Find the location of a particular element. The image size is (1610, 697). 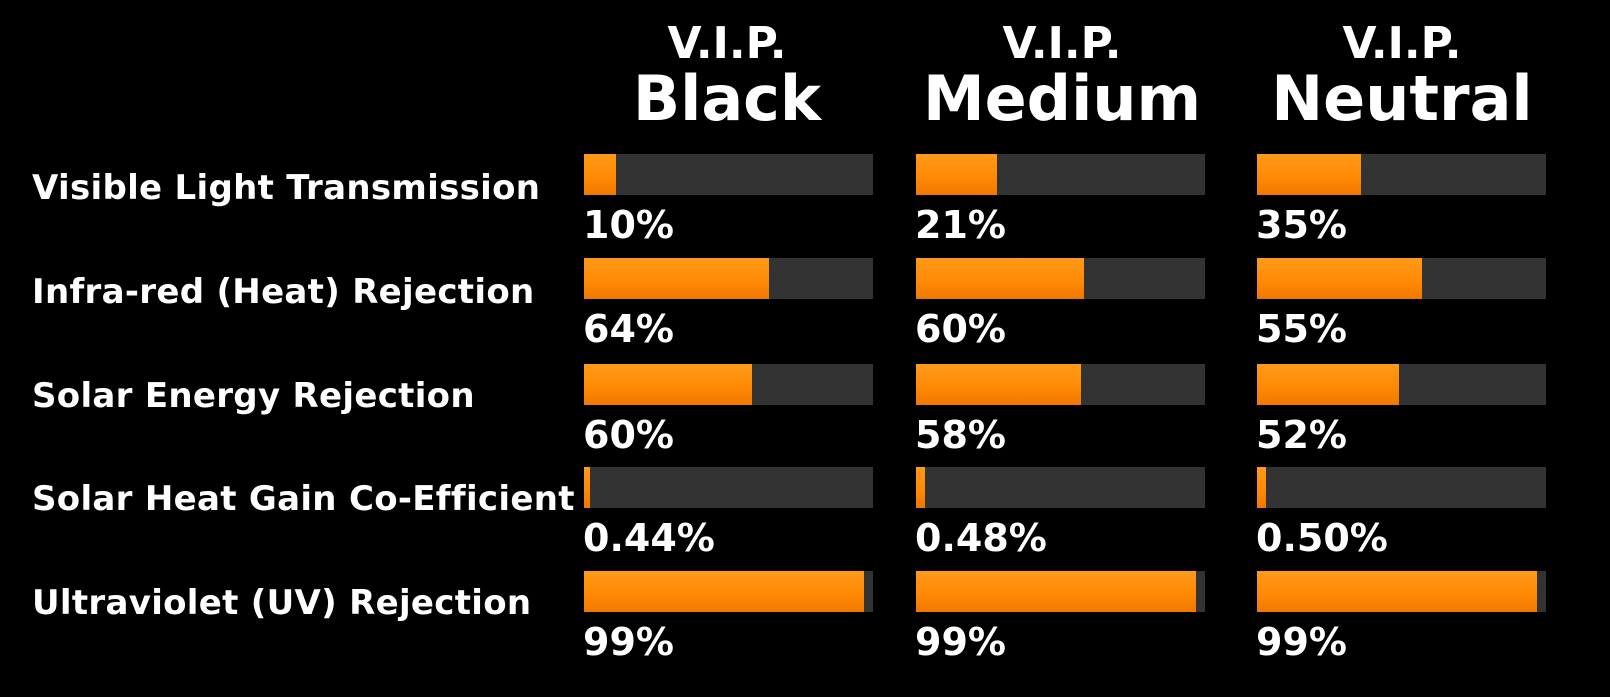

data-label: 58% is located at coordinates (960, 435).